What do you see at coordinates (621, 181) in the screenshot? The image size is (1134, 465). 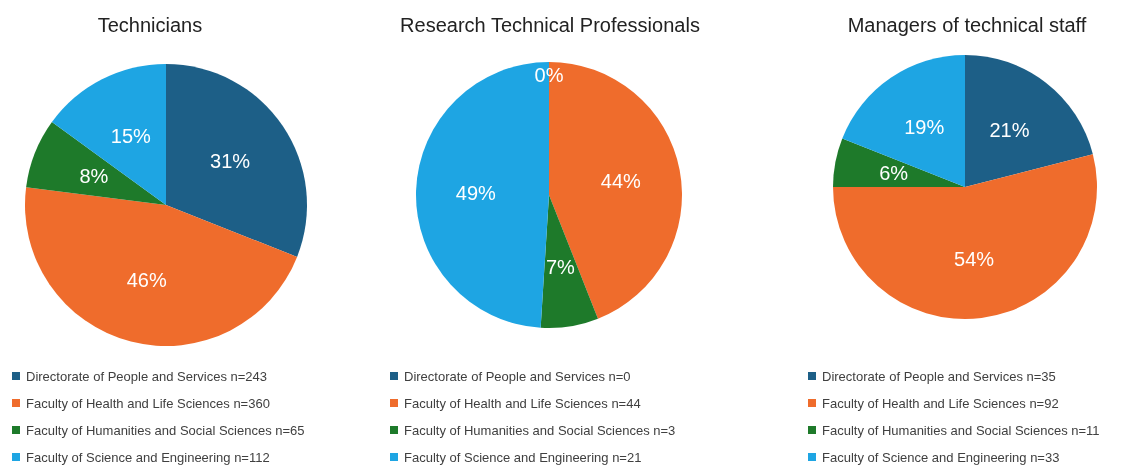 I see `data-label: 44%` at bounding box center [621, 181].